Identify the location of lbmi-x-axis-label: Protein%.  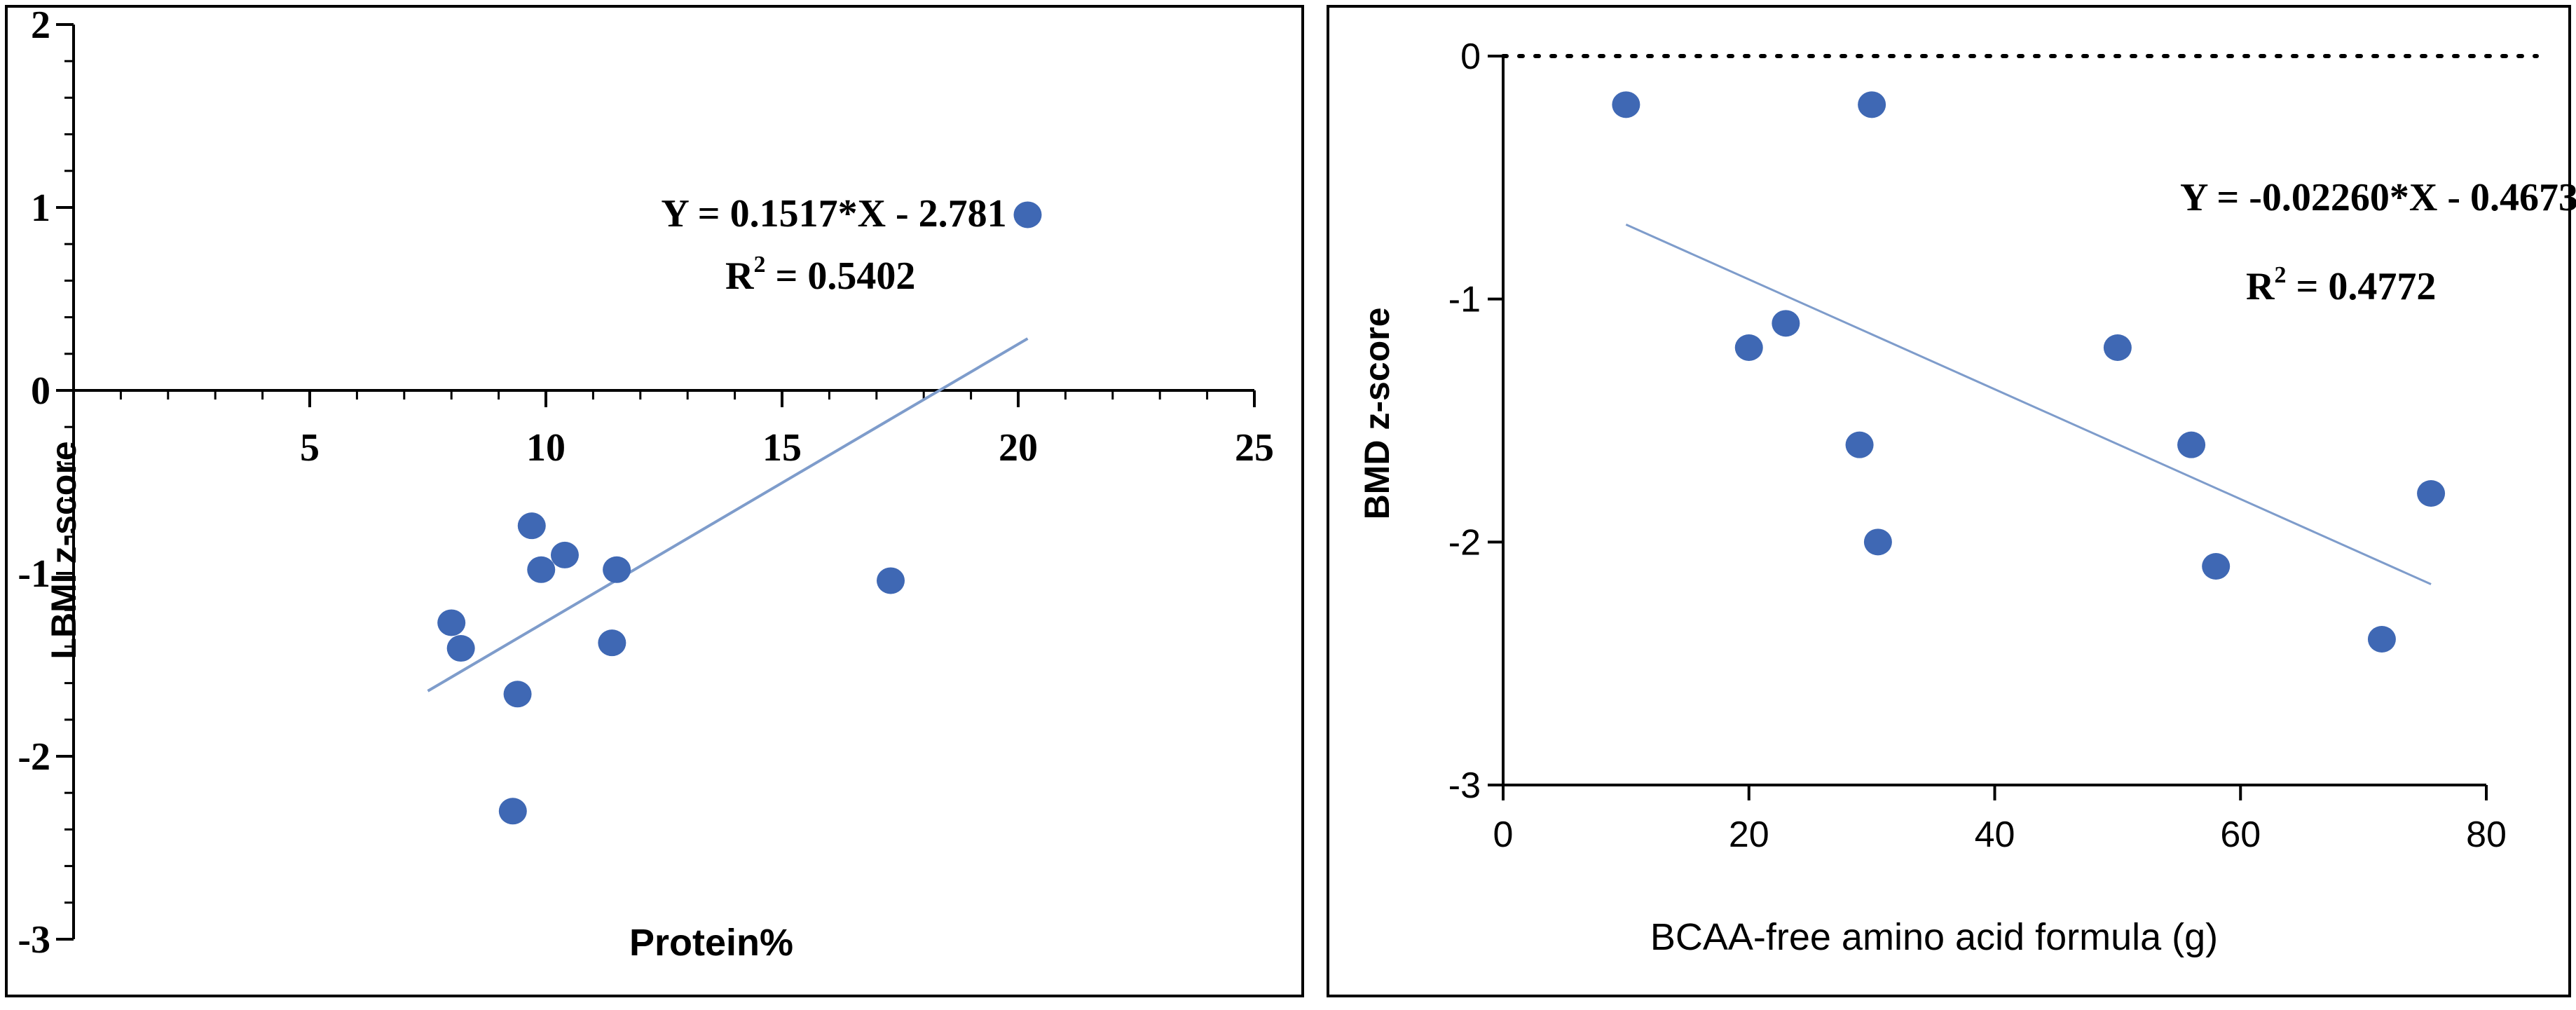
(711, 943).